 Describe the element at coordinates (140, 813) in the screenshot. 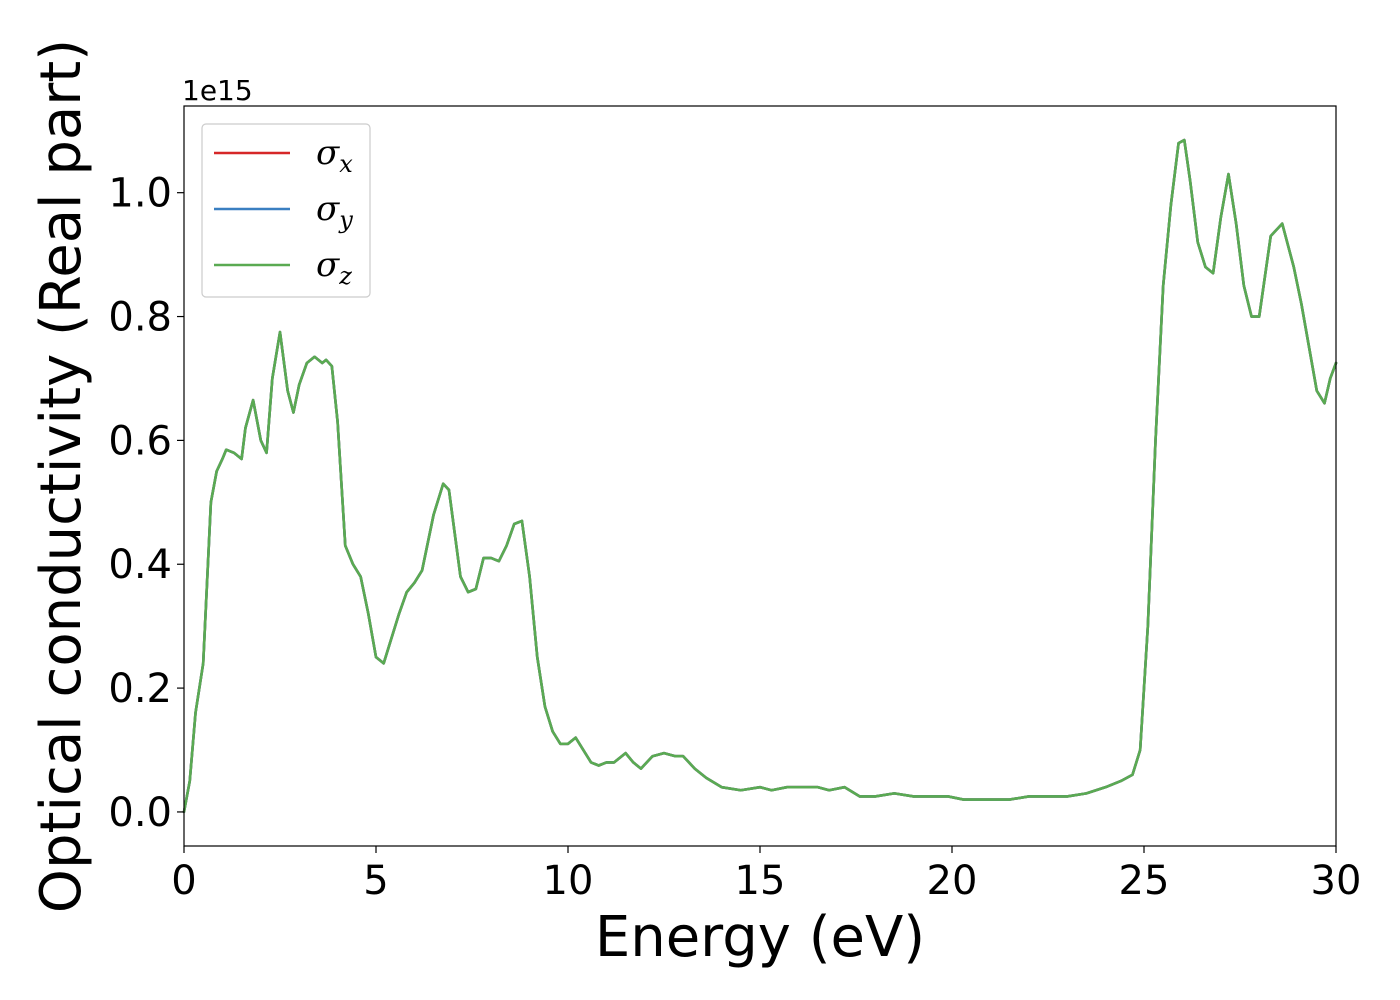

I see `y-tick-label: 0.0` at that location.